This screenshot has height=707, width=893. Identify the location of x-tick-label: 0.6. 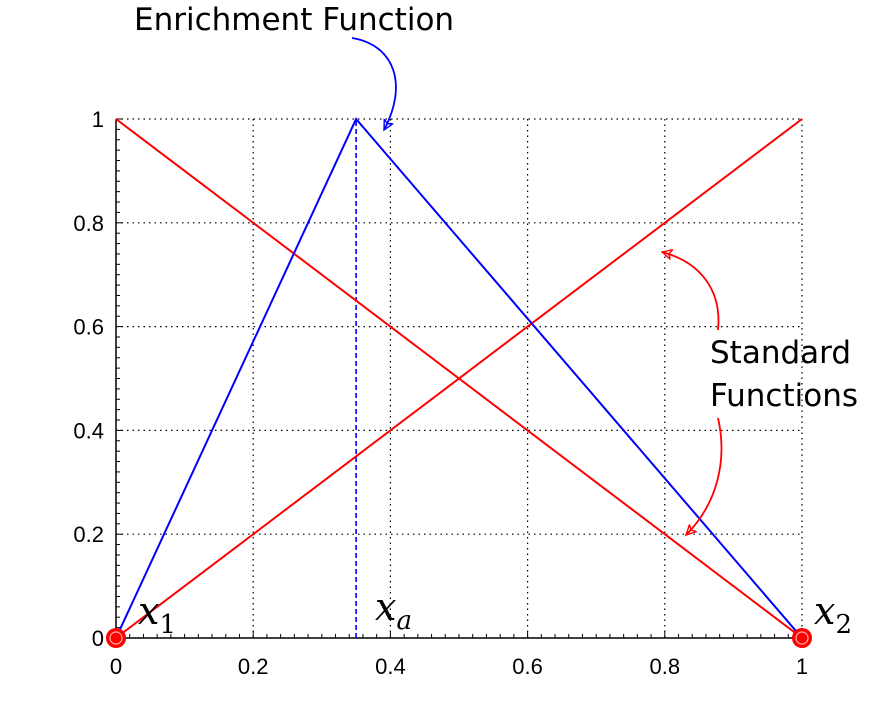
(527, 666).